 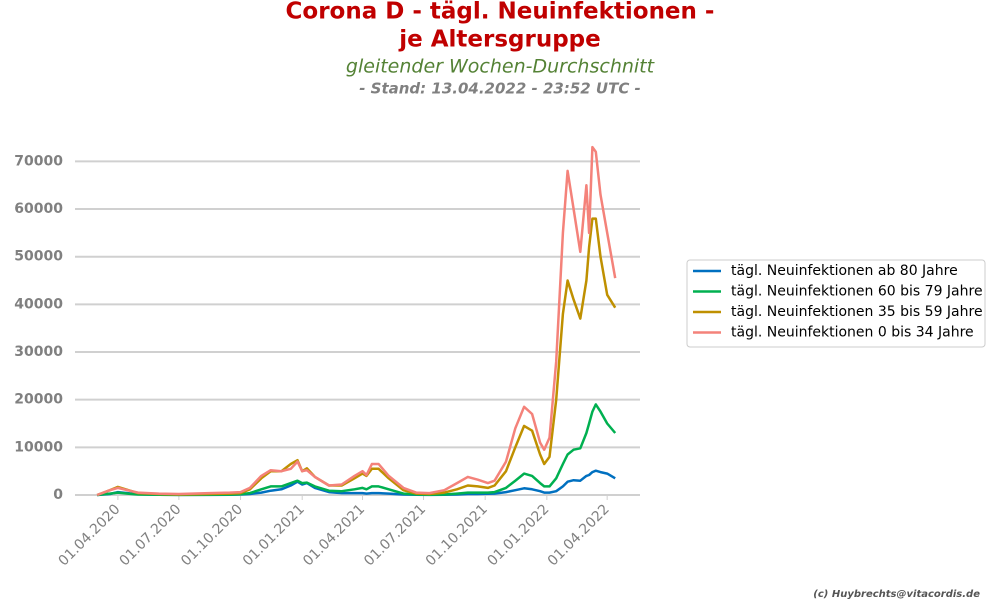 What do you see at coordinates (90, 535) in the screenshot?
I see `x-tick-label: 01.04.2020` at bounding box center [90, 535].